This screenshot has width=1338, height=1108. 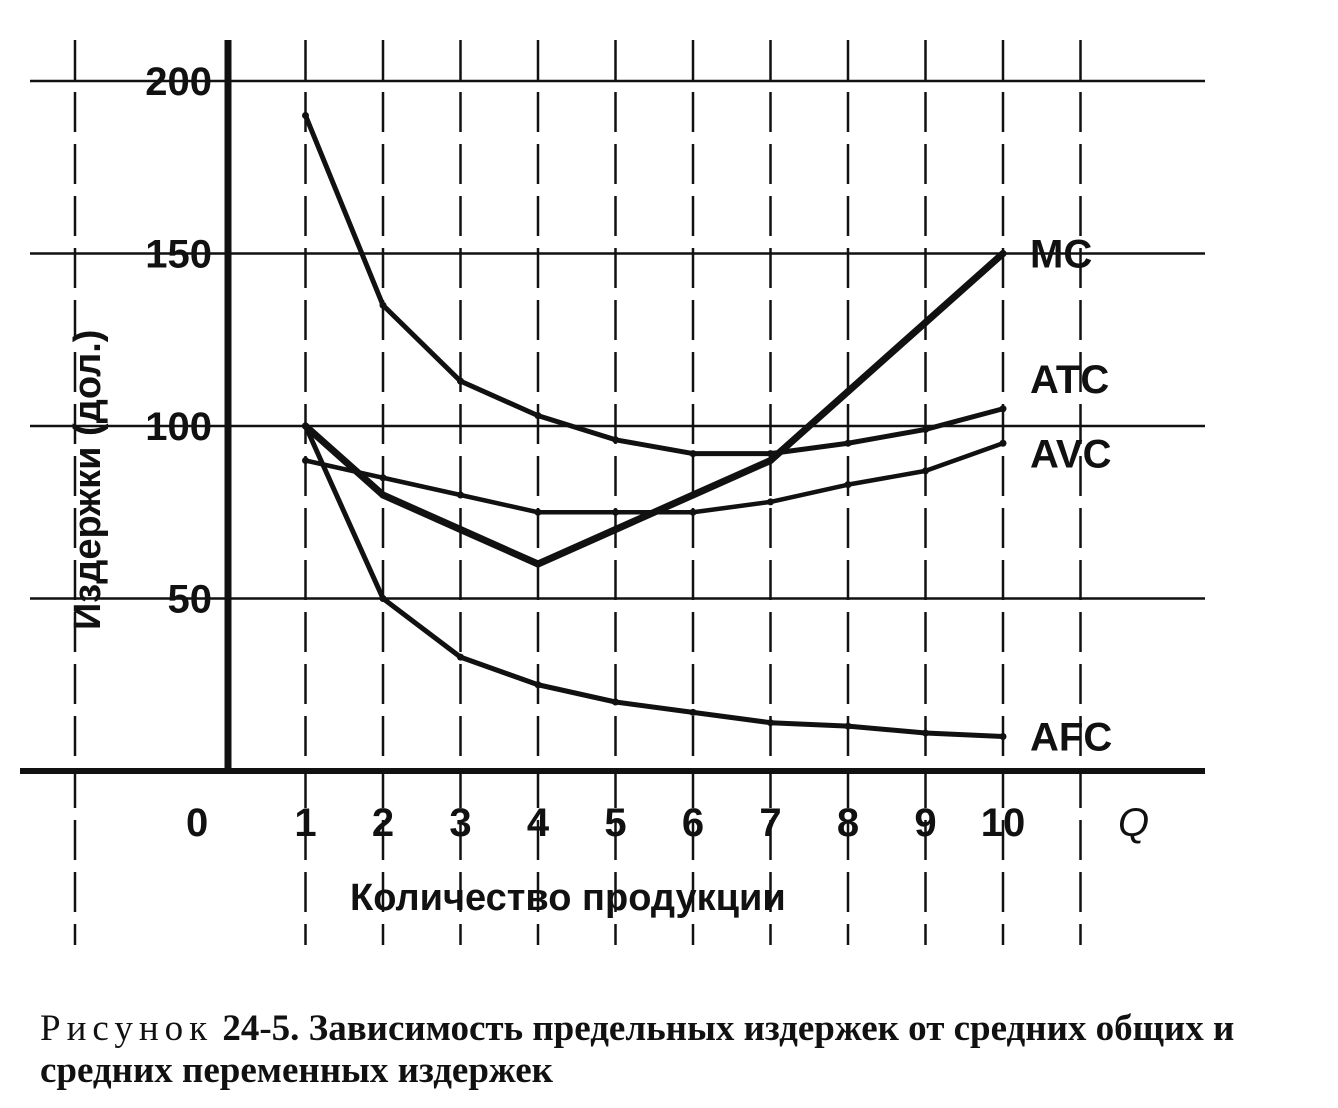 What do you see at coordinates (1071, 738) in the screenshot?
I see `series-label-afc: AFC` at bounding box center [1071, 738].